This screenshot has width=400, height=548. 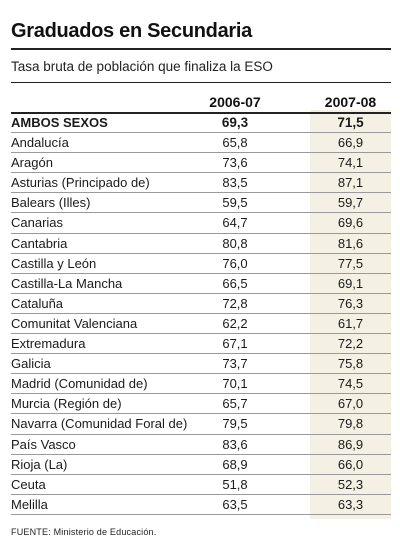 What do you see at coordinates (235, 243) in the screenshot?
I see `value-2006-07: 80,8` at bounding box center [235, 243].